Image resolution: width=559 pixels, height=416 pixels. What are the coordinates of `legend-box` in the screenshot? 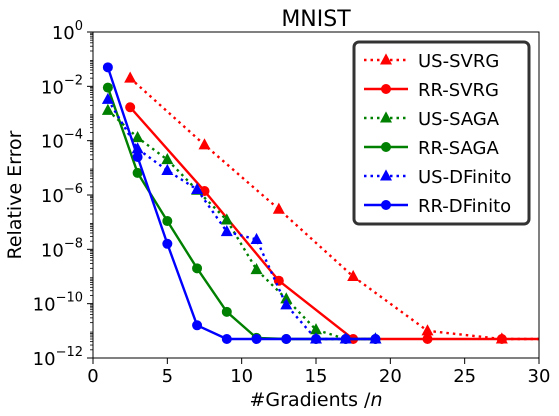 It's located at (441, 133).